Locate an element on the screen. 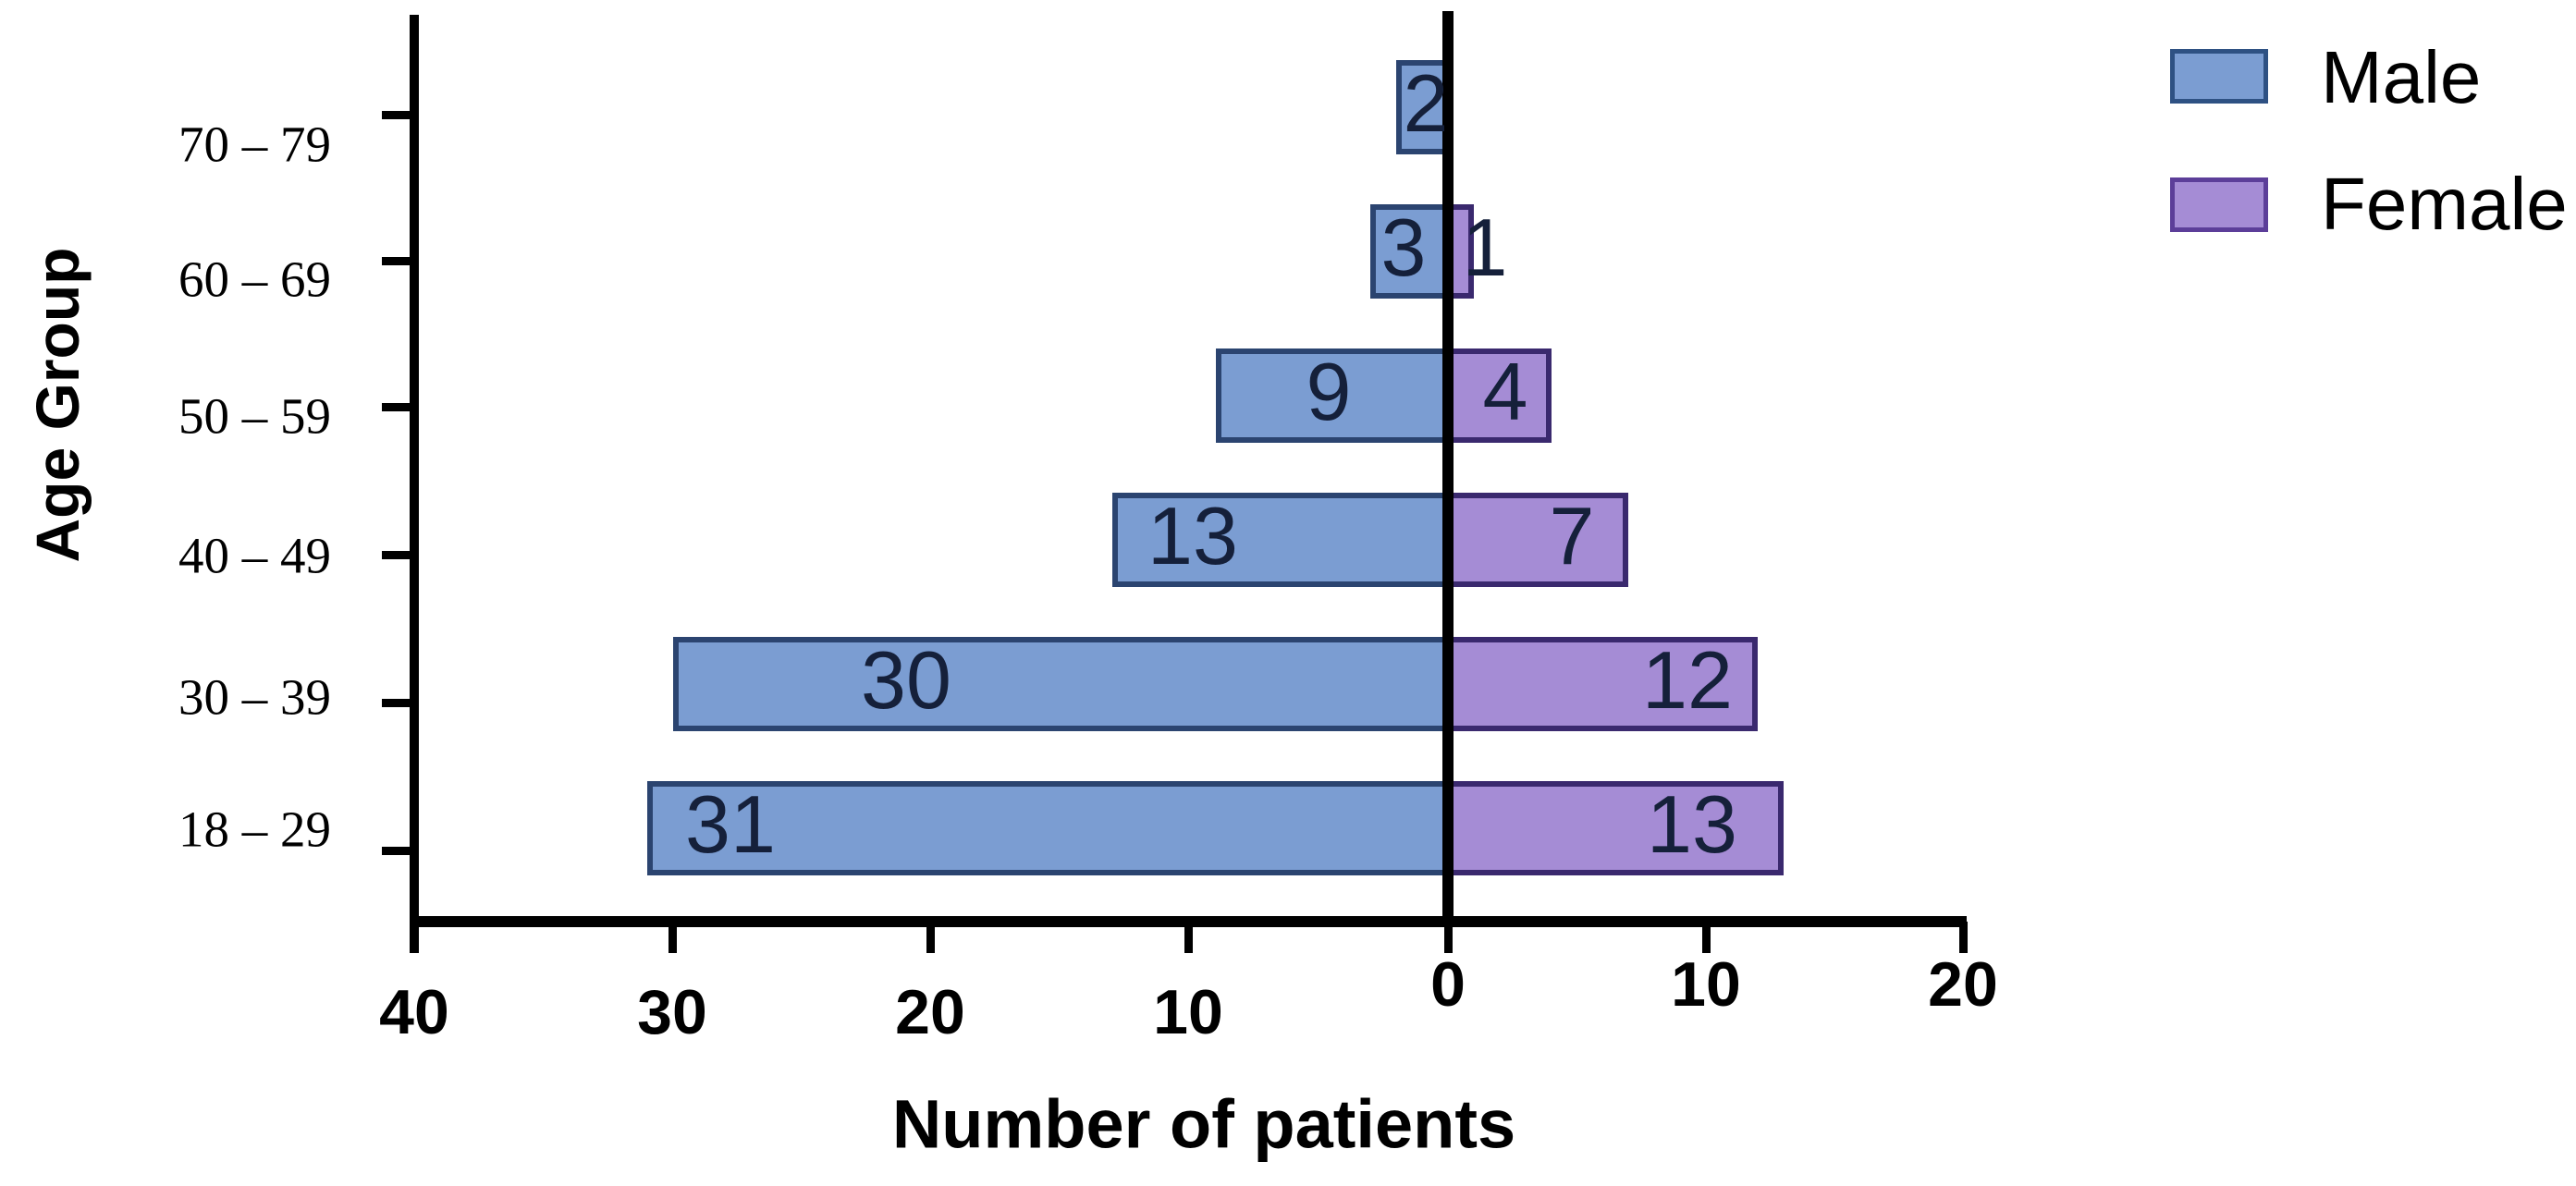  bar-value-label: 12 is located at coordinates (1687, 680).